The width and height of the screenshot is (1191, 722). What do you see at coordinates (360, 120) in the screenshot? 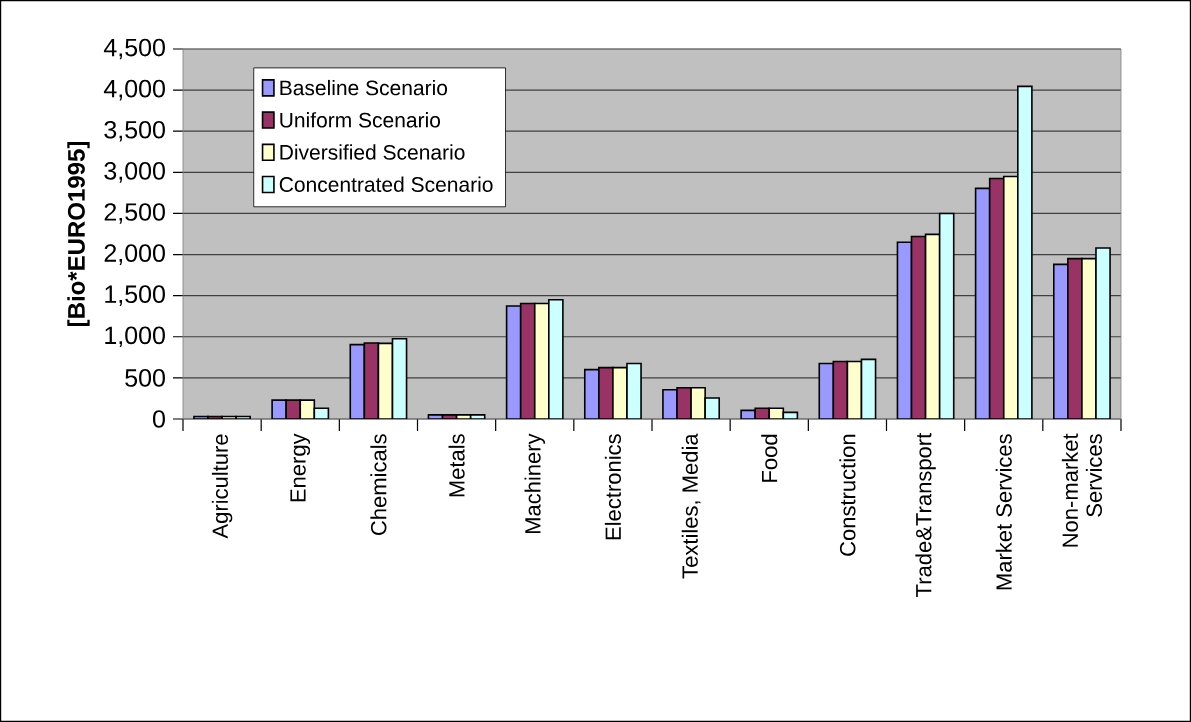
I see `legend-label: Uniform Scenario` at bounding box center [360, 120].